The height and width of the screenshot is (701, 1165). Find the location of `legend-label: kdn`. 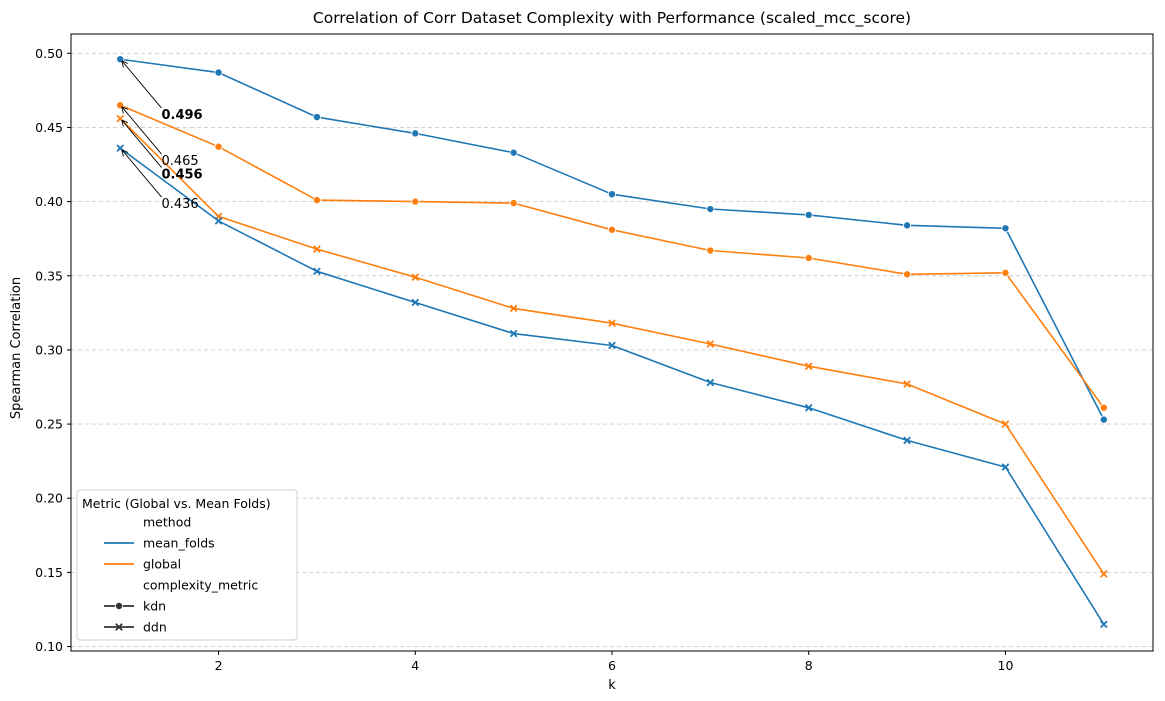

legend-label: kdn is located at coordinates (154, 606).